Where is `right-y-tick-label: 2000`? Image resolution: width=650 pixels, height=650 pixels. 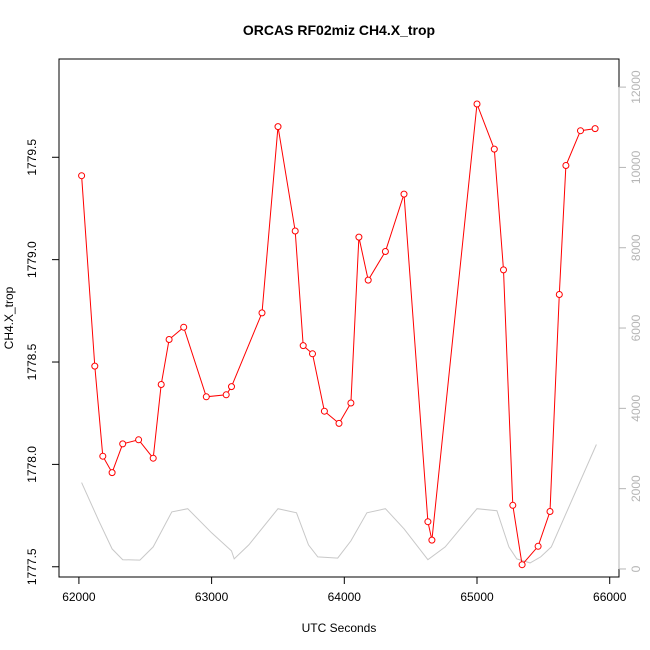
right-y-tick-label: 2000 is located at coordinates (636, 488).